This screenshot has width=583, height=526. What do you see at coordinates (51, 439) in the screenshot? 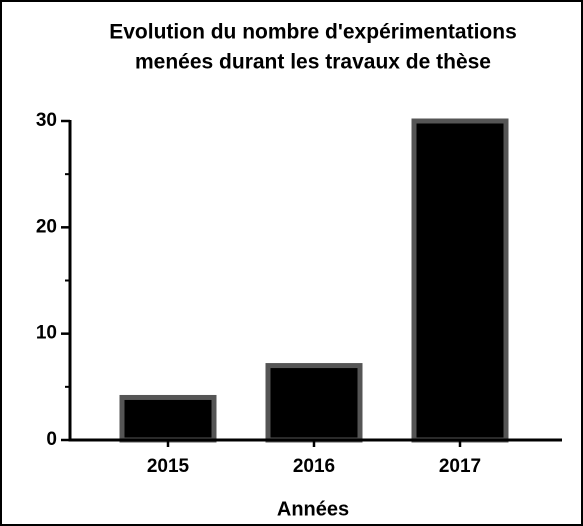
I see `y-tick-label: 0` at bounding box center [51, 439].